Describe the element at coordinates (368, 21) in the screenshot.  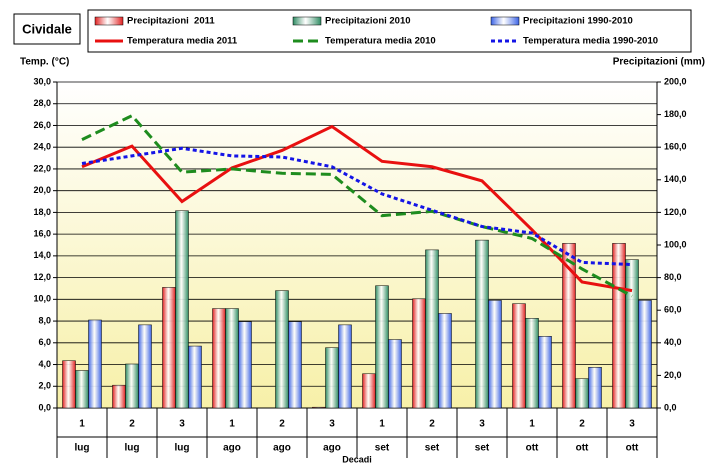
I see `legend-label: Precipitazioni 2010` at that location.